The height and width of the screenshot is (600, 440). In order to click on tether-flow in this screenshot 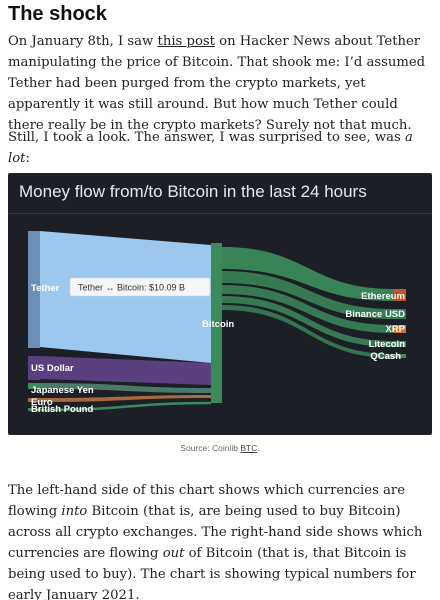, I will do `click(125, 297)`.